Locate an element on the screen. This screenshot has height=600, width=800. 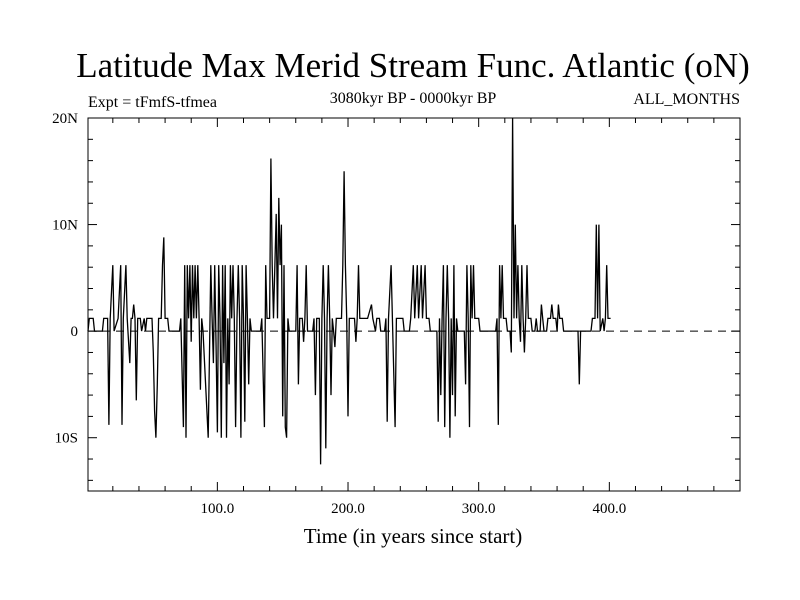
y-tick-label: 10N is located at coordinates (65, 226).